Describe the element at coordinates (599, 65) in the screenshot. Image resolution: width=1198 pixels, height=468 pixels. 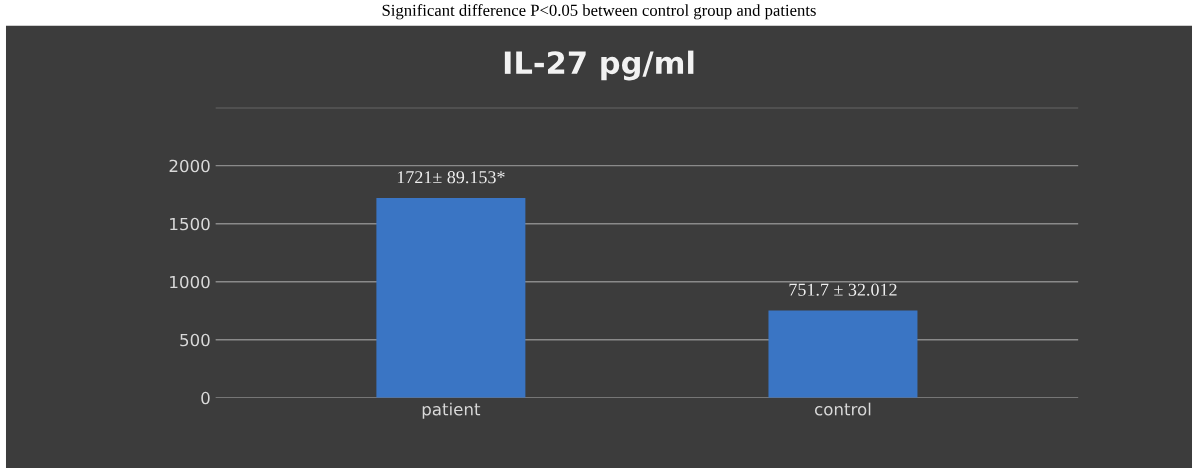
I see `chart-title: IL-27 pg/ml` at that location.